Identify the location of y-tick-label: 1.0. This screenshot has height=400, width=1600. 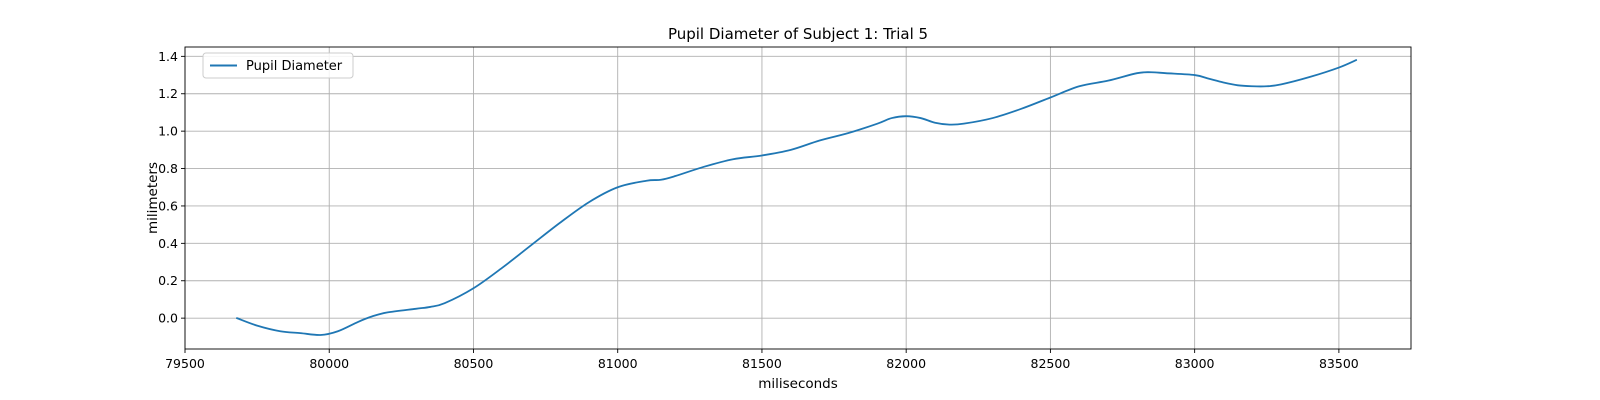
(168, 131).